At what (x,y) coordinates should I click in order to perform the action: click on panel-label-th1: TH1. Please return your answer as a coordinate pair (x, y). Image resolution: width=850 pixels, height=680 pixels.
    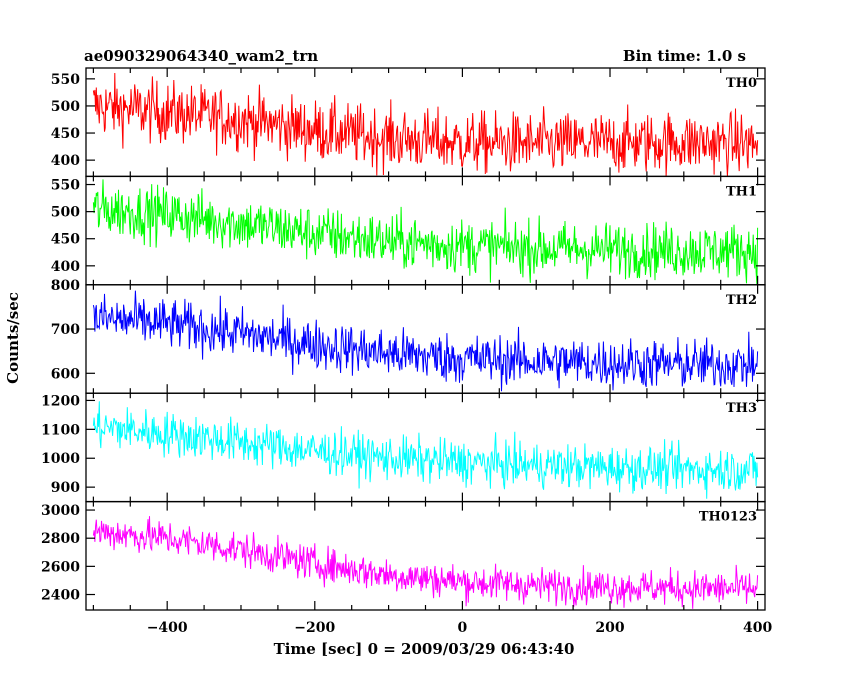
    Looking at the image, I should click on (741, 191).